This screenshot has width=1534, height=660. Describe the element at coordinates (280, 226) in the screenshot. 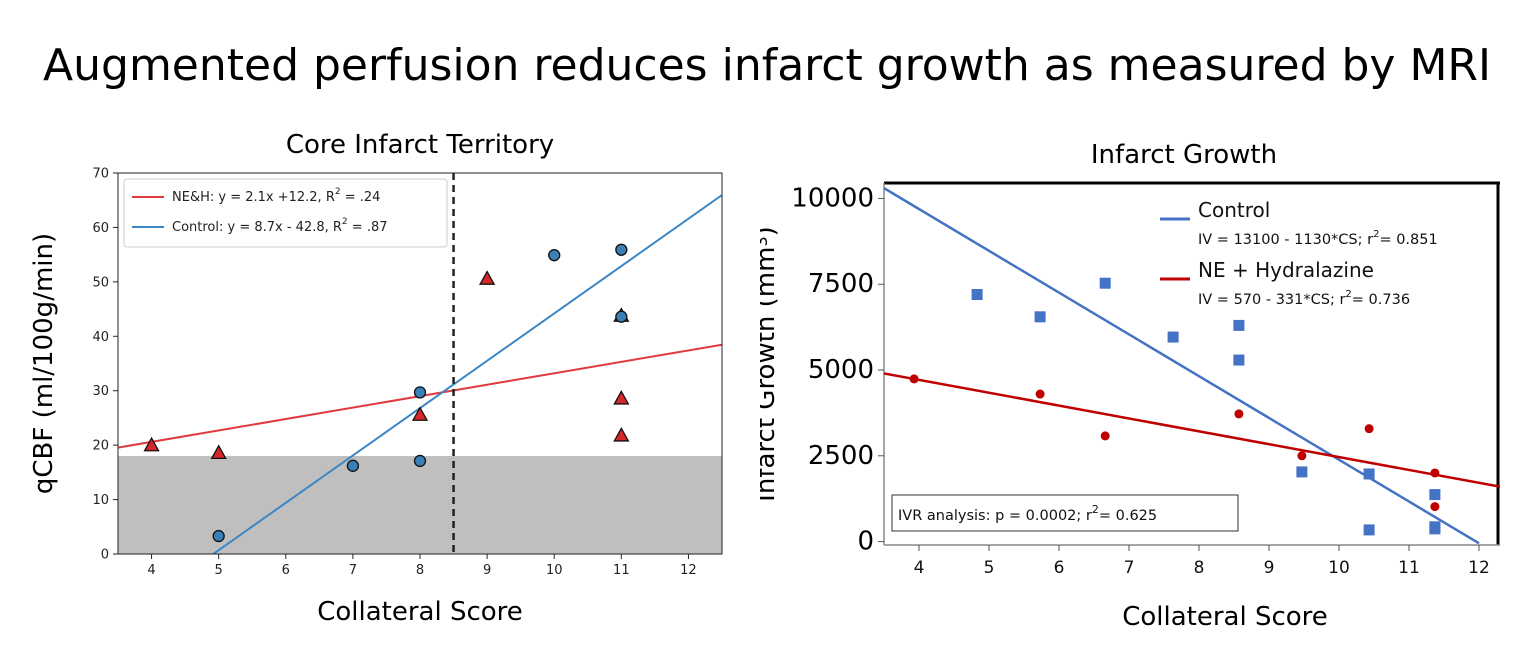

I see `legend-label: Control: y = 8.7x - 42.8, R2 = .87` at that location.